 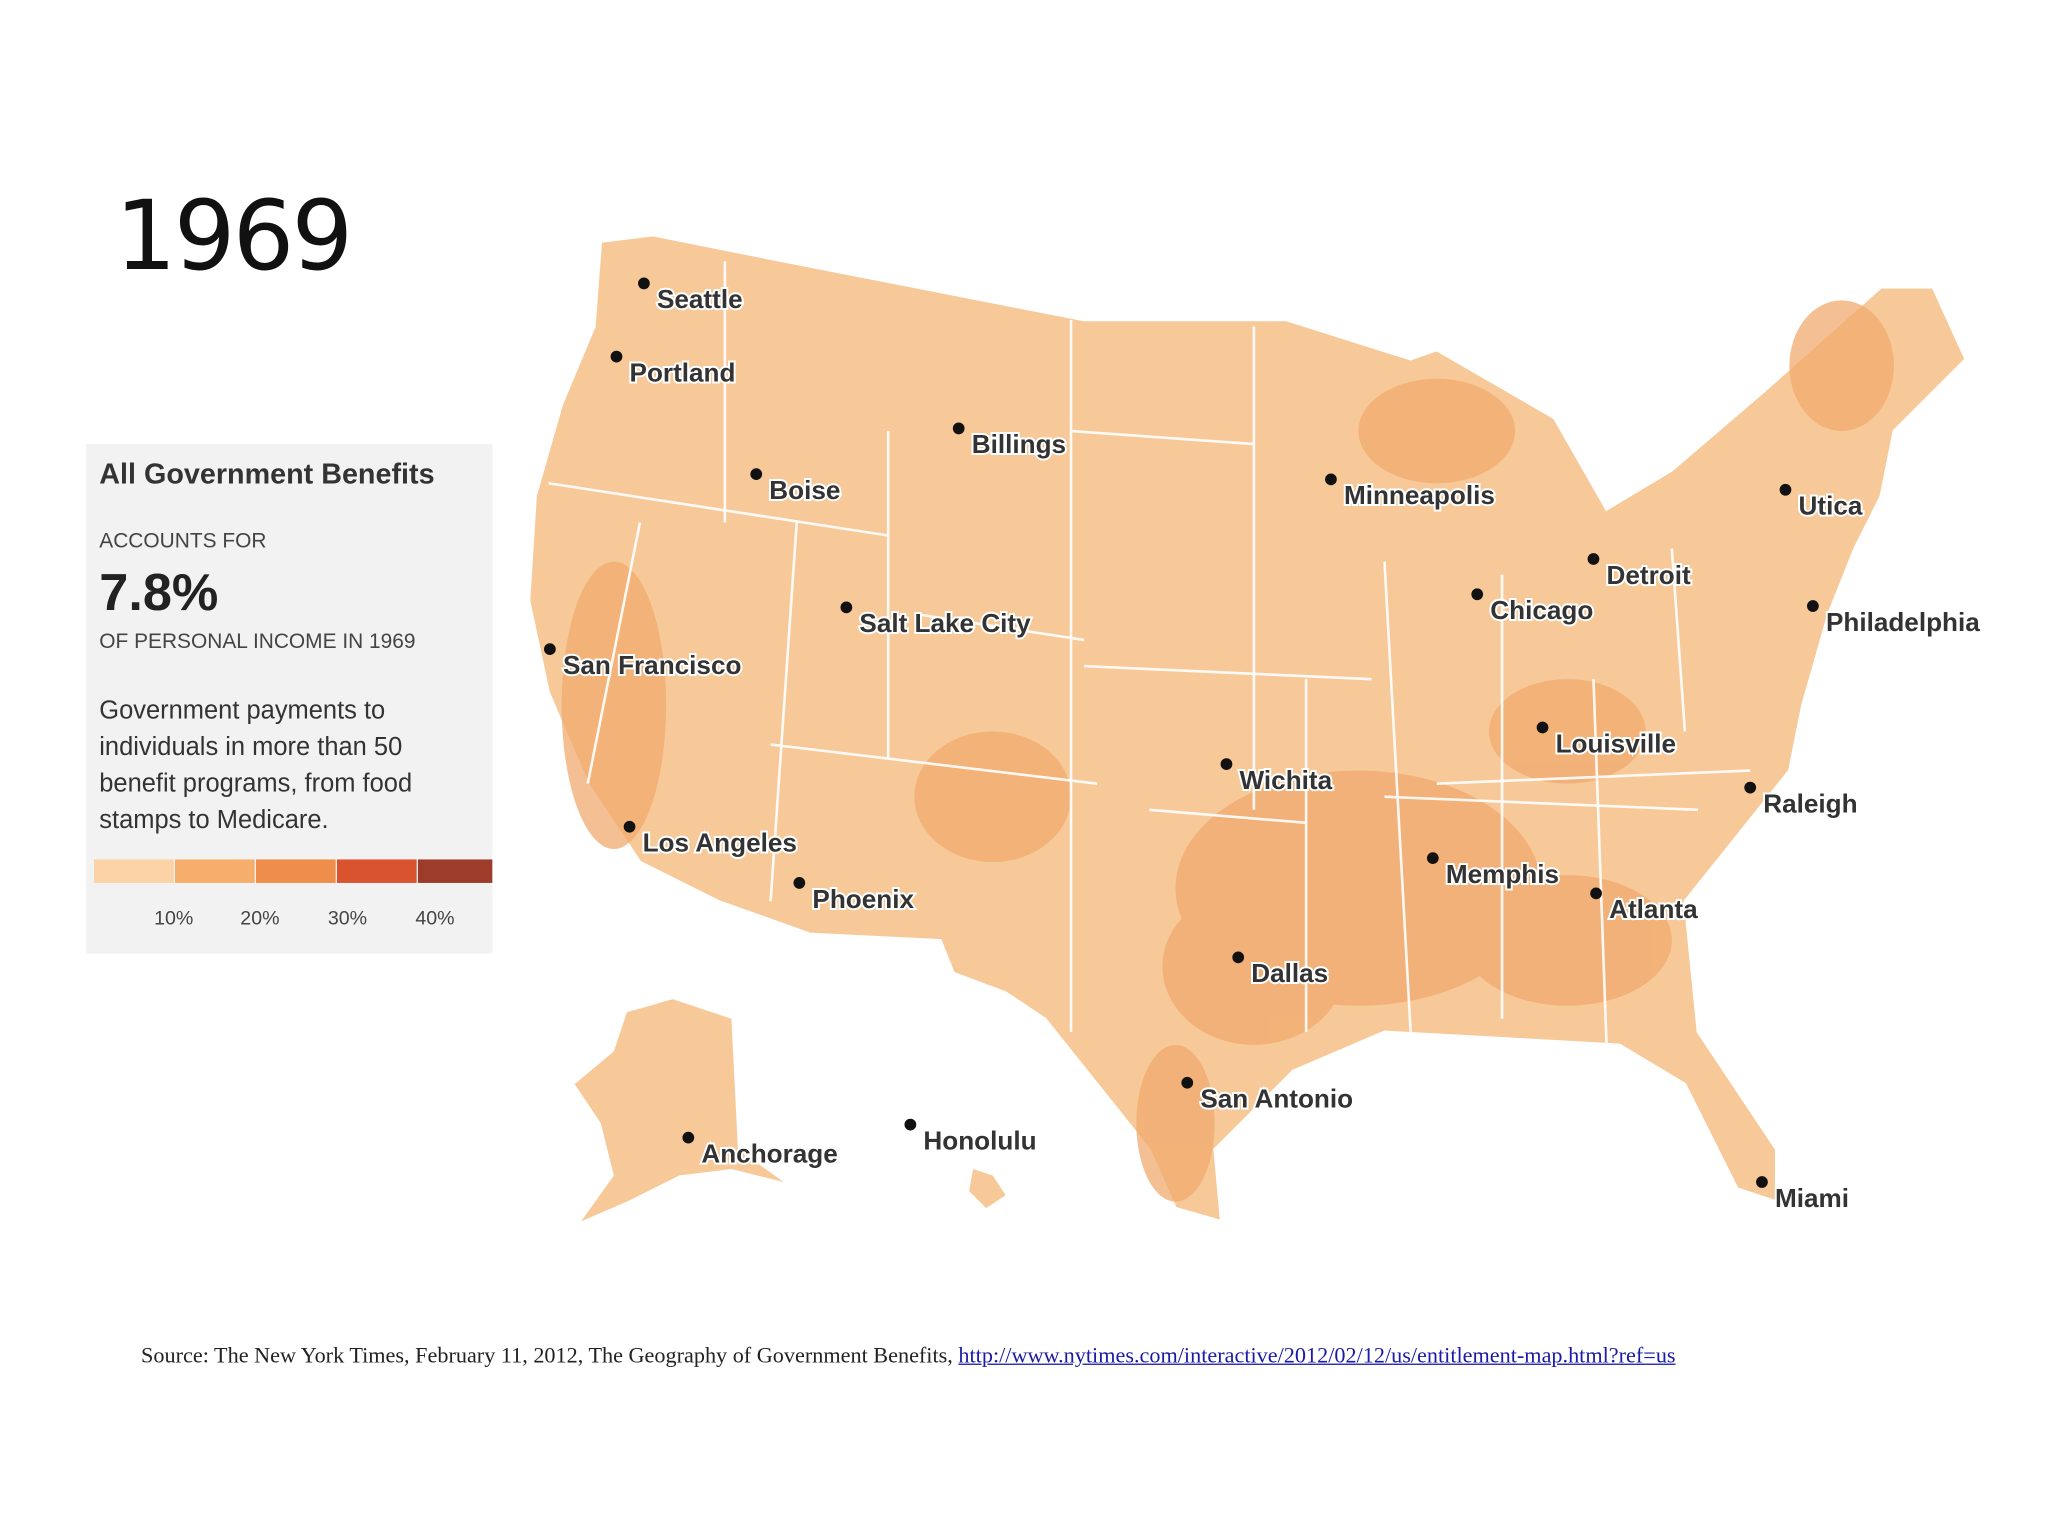 What do you see at coordinates (683, 372) in the screenshot?
I see `city-label: Portland` at bounding box center [683, 372].